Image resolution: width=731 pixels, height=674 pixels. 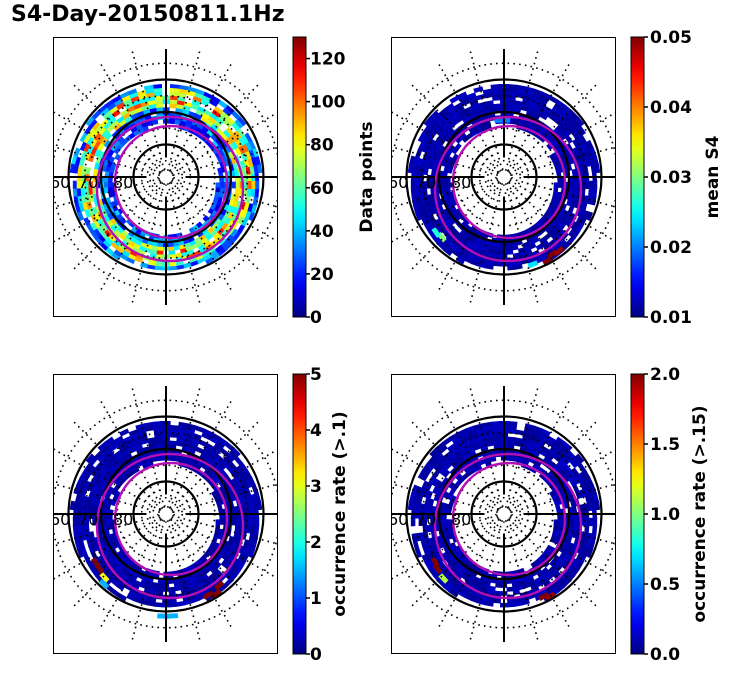 I want to click on colorbar-tick-label: 0.02, so click(x=671, y=248).